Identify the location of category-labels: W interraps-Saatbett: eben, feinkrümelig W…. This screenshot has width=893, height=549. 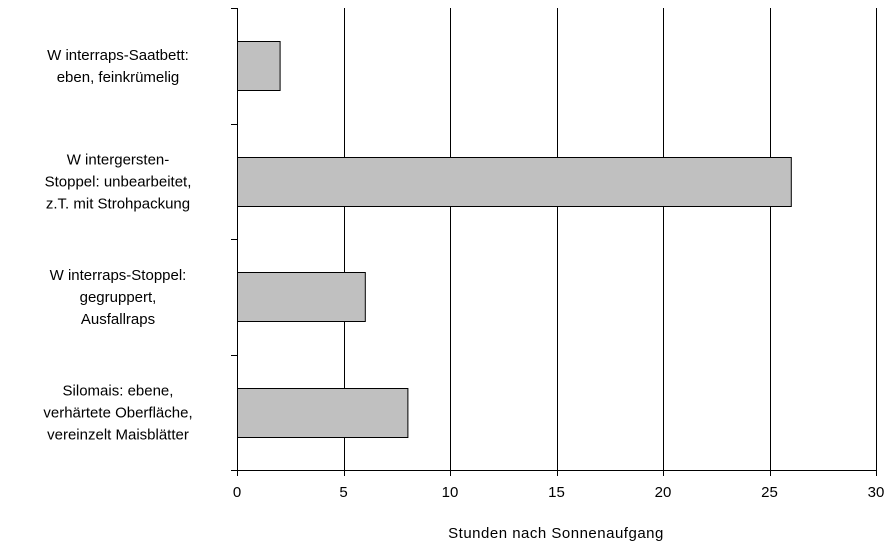
(117, 245).